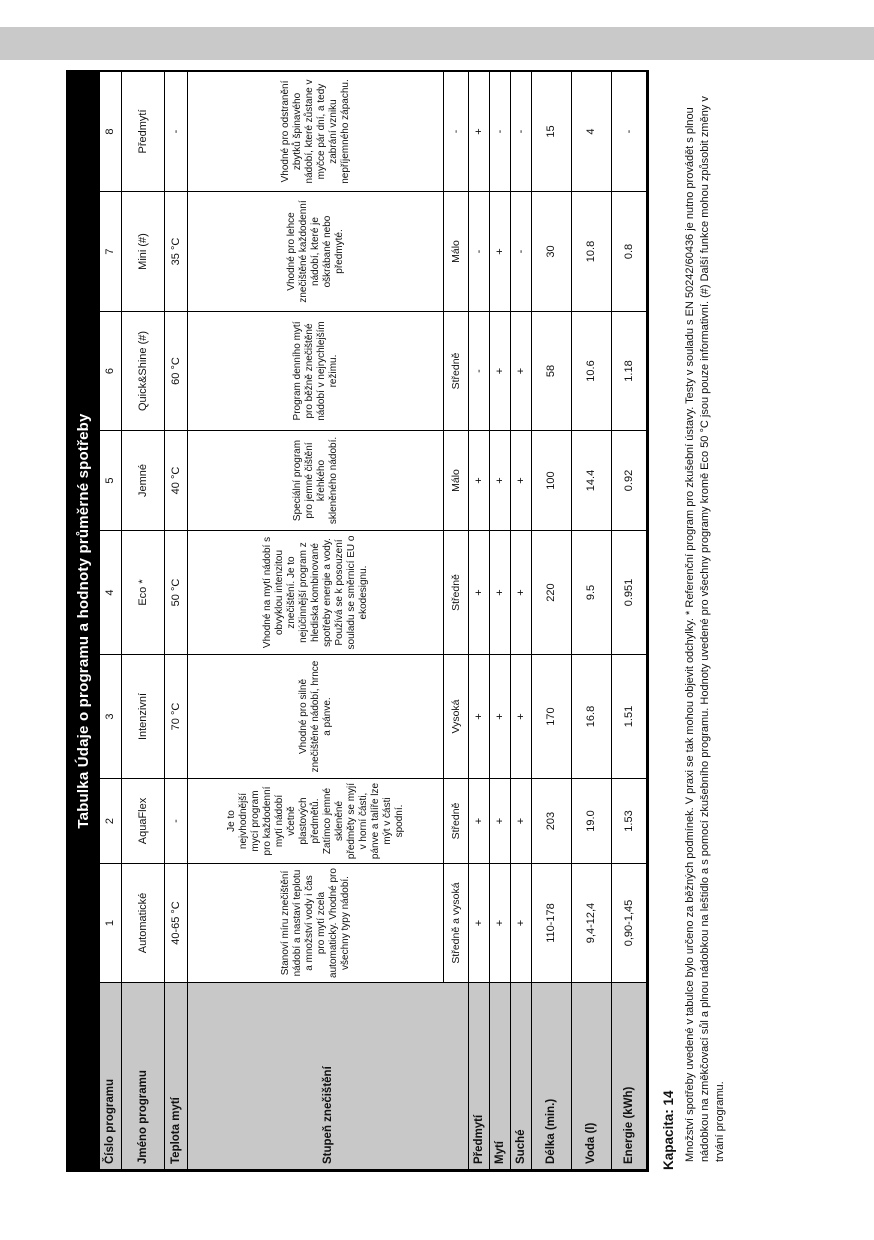 This screenshot has height=1240, width=874. What do you see at coordinates (143, 821) in the screenshot?
I see `program-2-cell: AquaFlex` at bounding box center [143, 821].